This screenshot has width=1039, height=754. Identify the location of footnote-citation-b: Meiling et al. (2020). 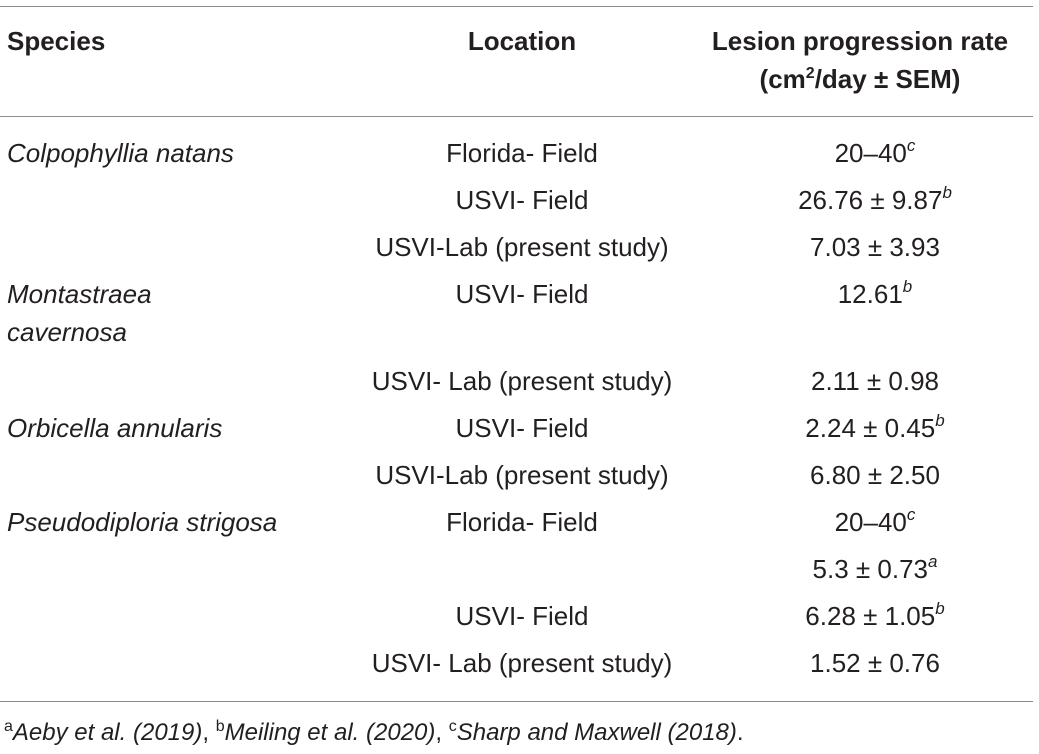
(330, 732).